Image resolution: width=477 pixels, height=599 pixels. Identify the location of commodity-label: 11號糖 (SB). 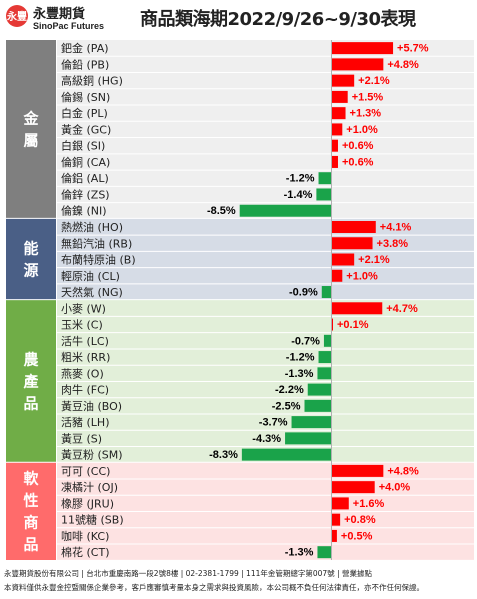
(92, 520).